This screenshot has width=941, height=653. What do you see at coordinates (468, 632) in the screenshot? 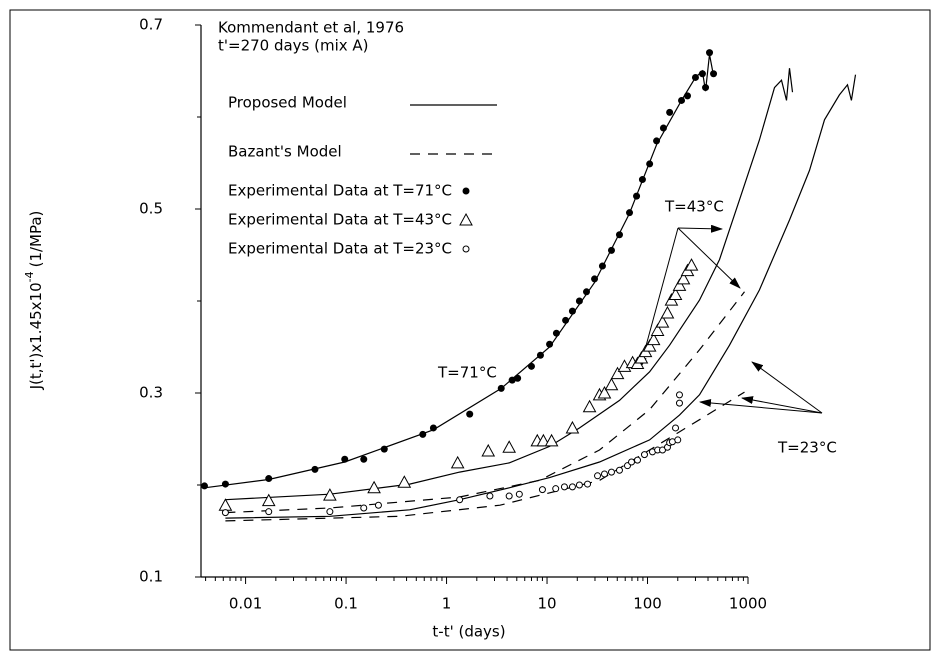
I see `x-axis-label: t-t' (days)` at bounding box center [468, 632].